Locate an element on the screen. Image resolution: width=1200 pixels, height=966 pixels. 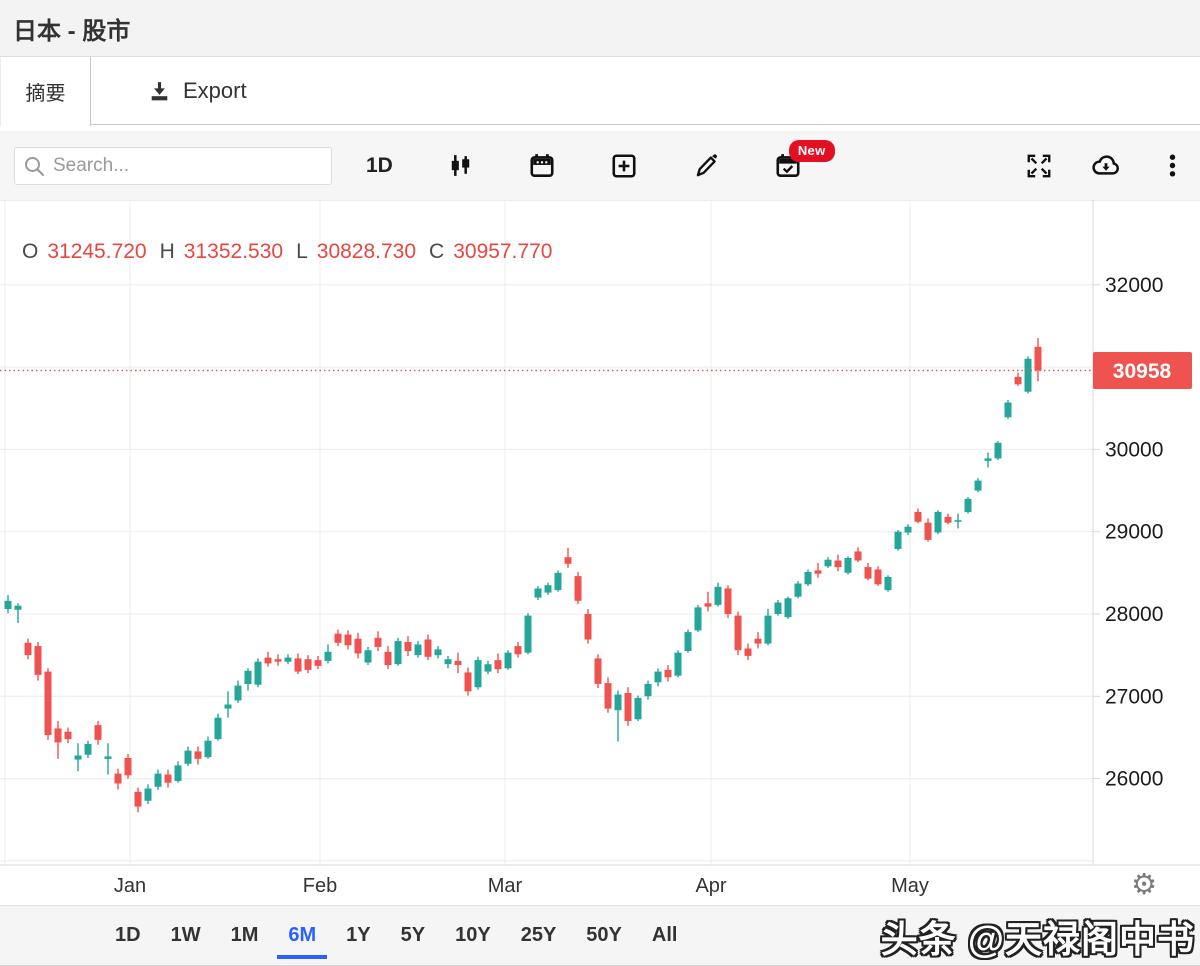
svg-text: Apr is located at coordinates (710, 886).